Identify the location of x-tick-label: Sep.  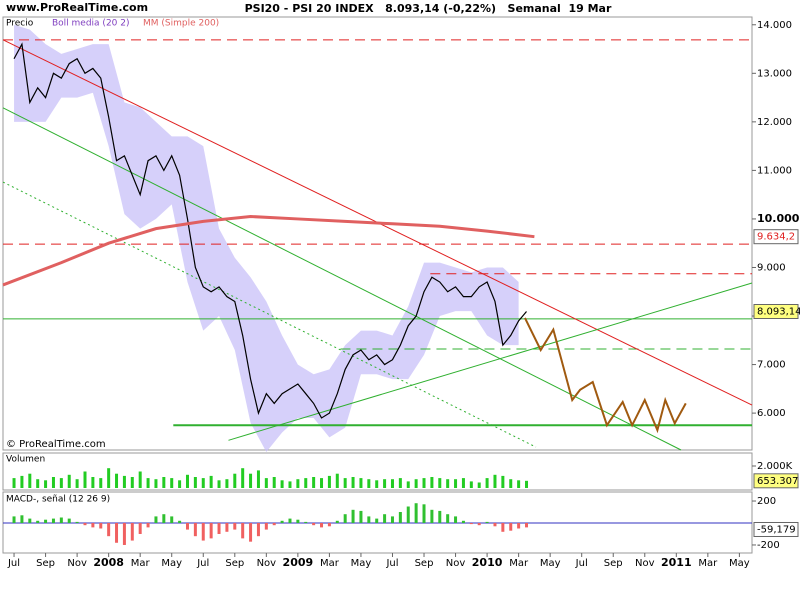
(424, 563).